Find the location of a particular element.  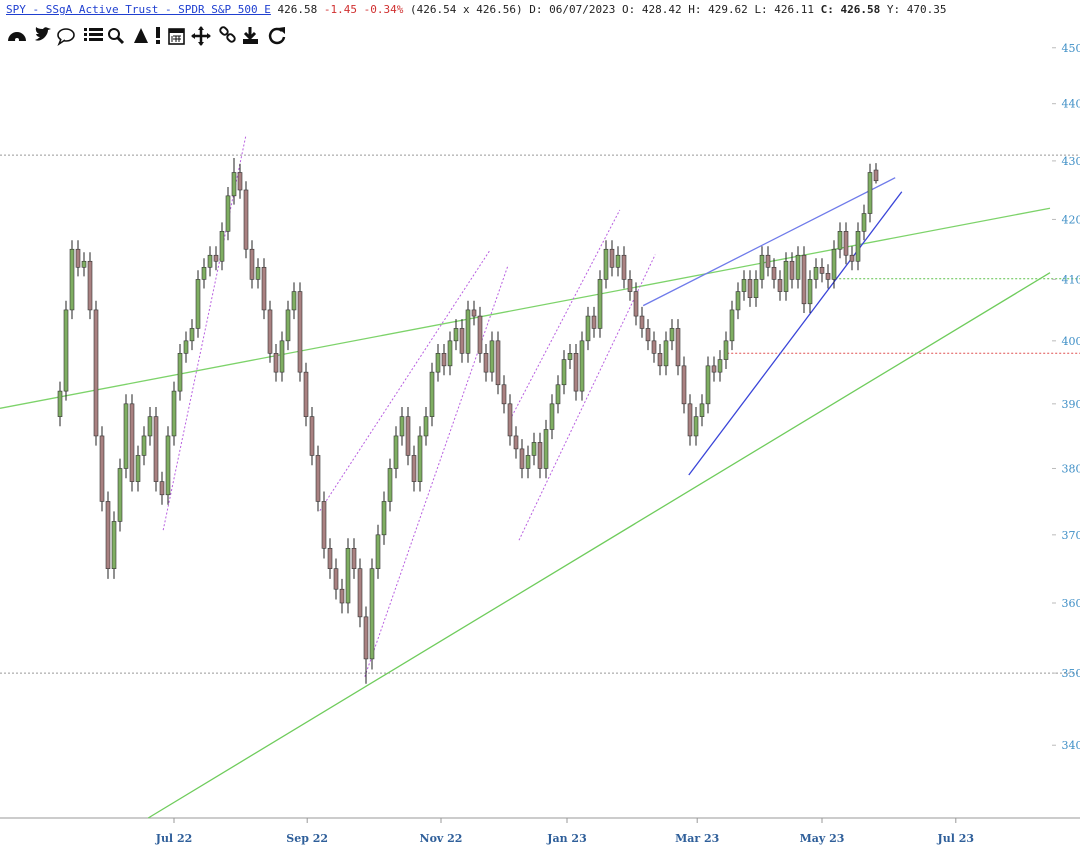

y-tick-label: 370 is located at coordinates (1071, 535).